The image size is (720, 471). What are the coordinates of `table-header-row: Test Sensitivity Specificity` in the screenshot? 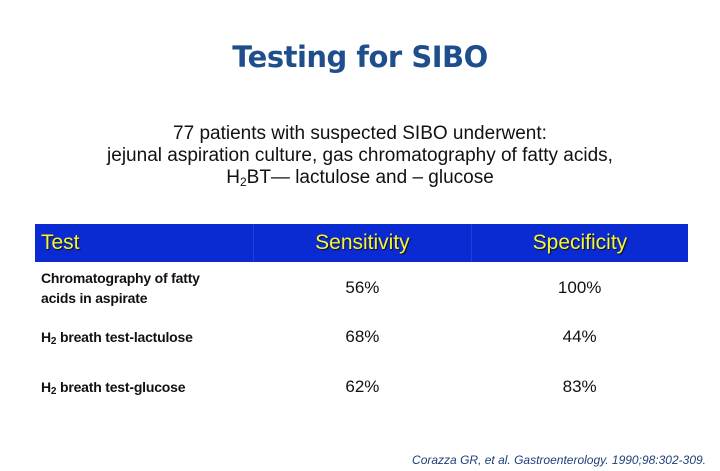 It's located at (361, 243).